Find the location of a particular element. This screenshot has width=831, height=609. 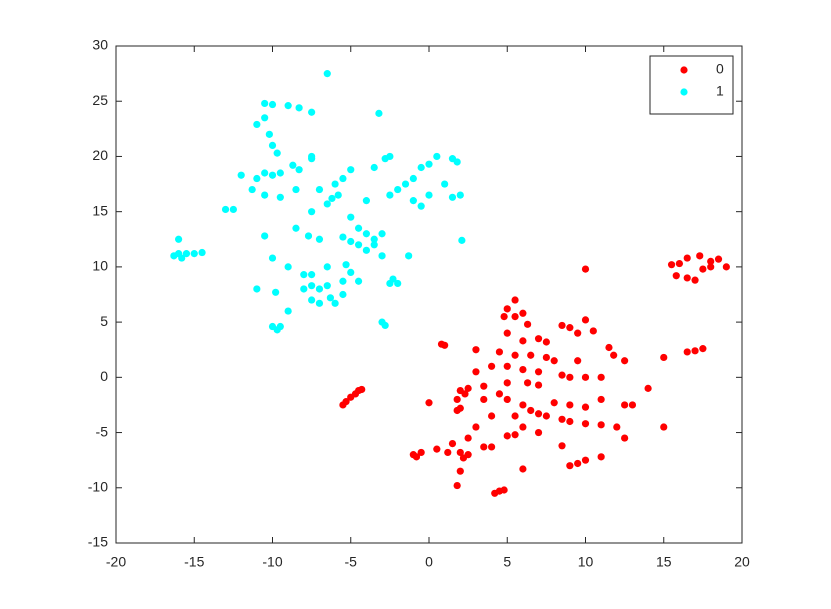

x-tick-label: -10 is located at coordinates (272, 562).